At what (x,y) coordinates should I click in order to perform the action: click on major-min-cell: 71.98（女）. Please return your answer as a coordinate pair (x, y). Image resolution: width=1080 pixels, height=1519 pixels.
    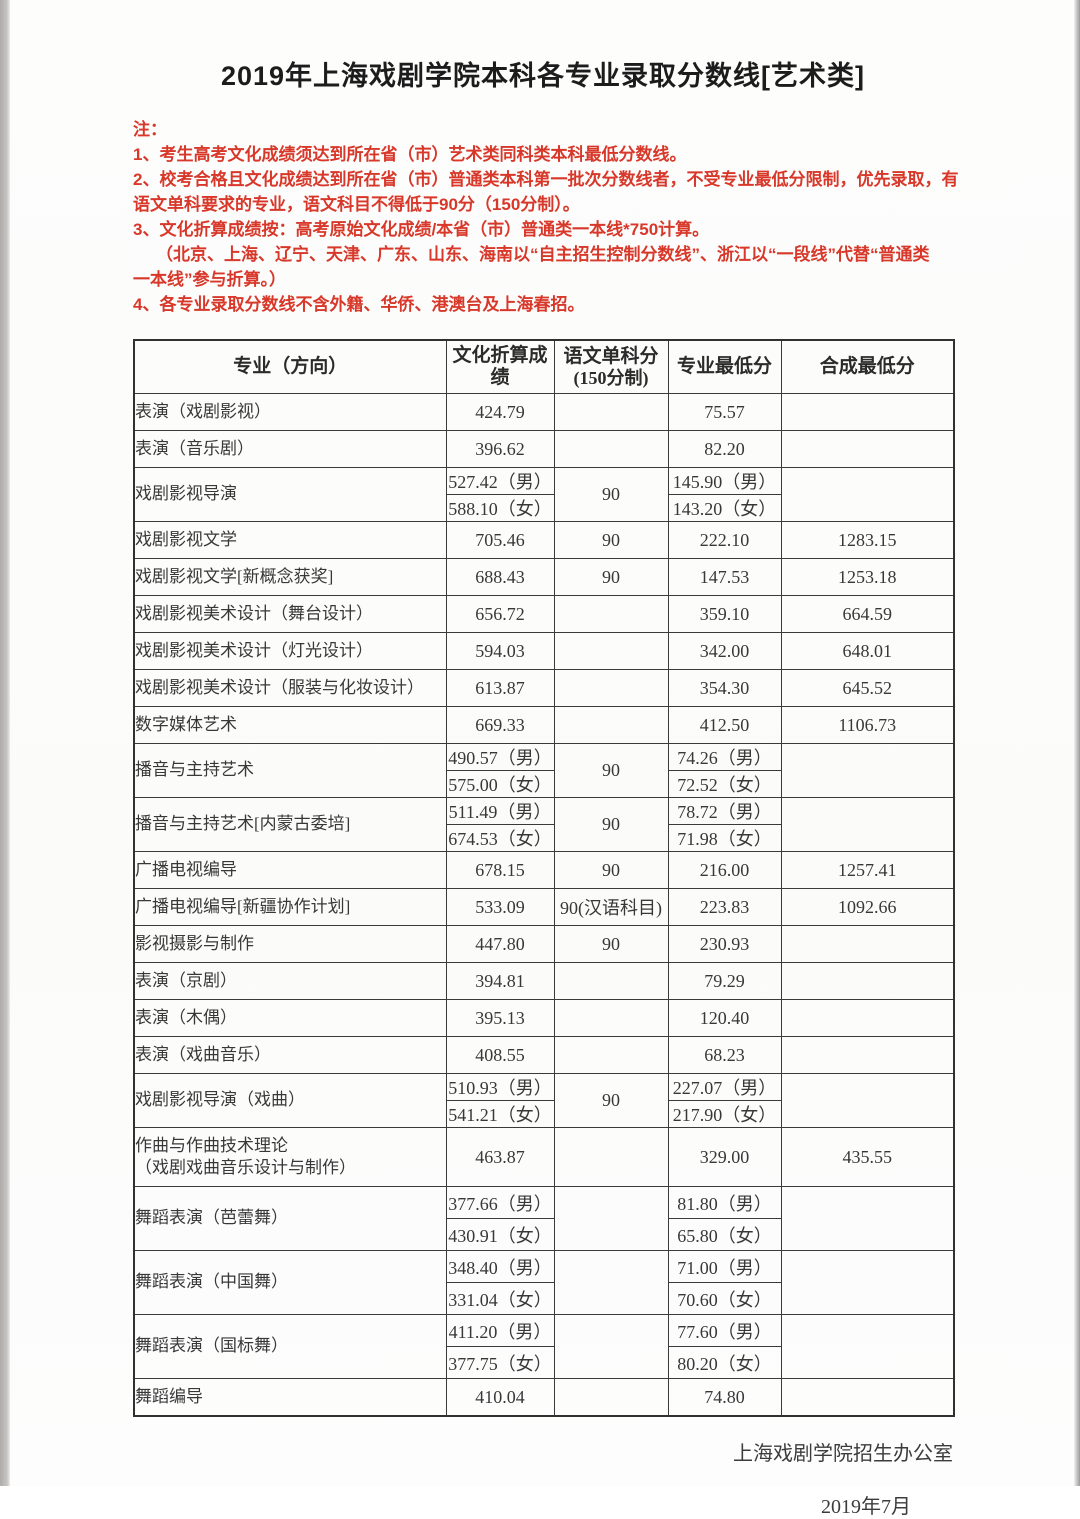
    Looking at the image, I should click on (724, 838).